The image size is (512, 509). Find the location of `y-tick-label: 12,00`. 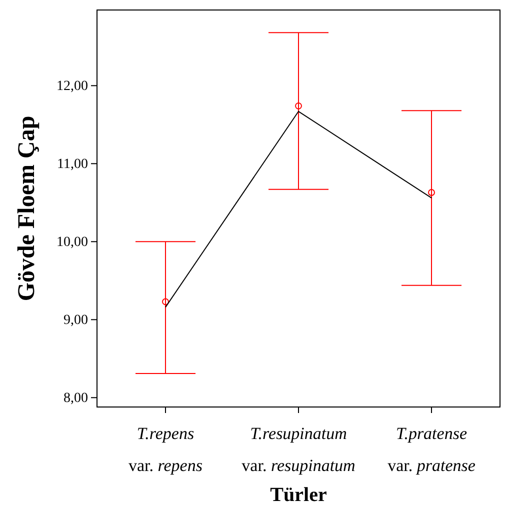

y-tick-label: 12,00 is located at coordinates (72, 86).